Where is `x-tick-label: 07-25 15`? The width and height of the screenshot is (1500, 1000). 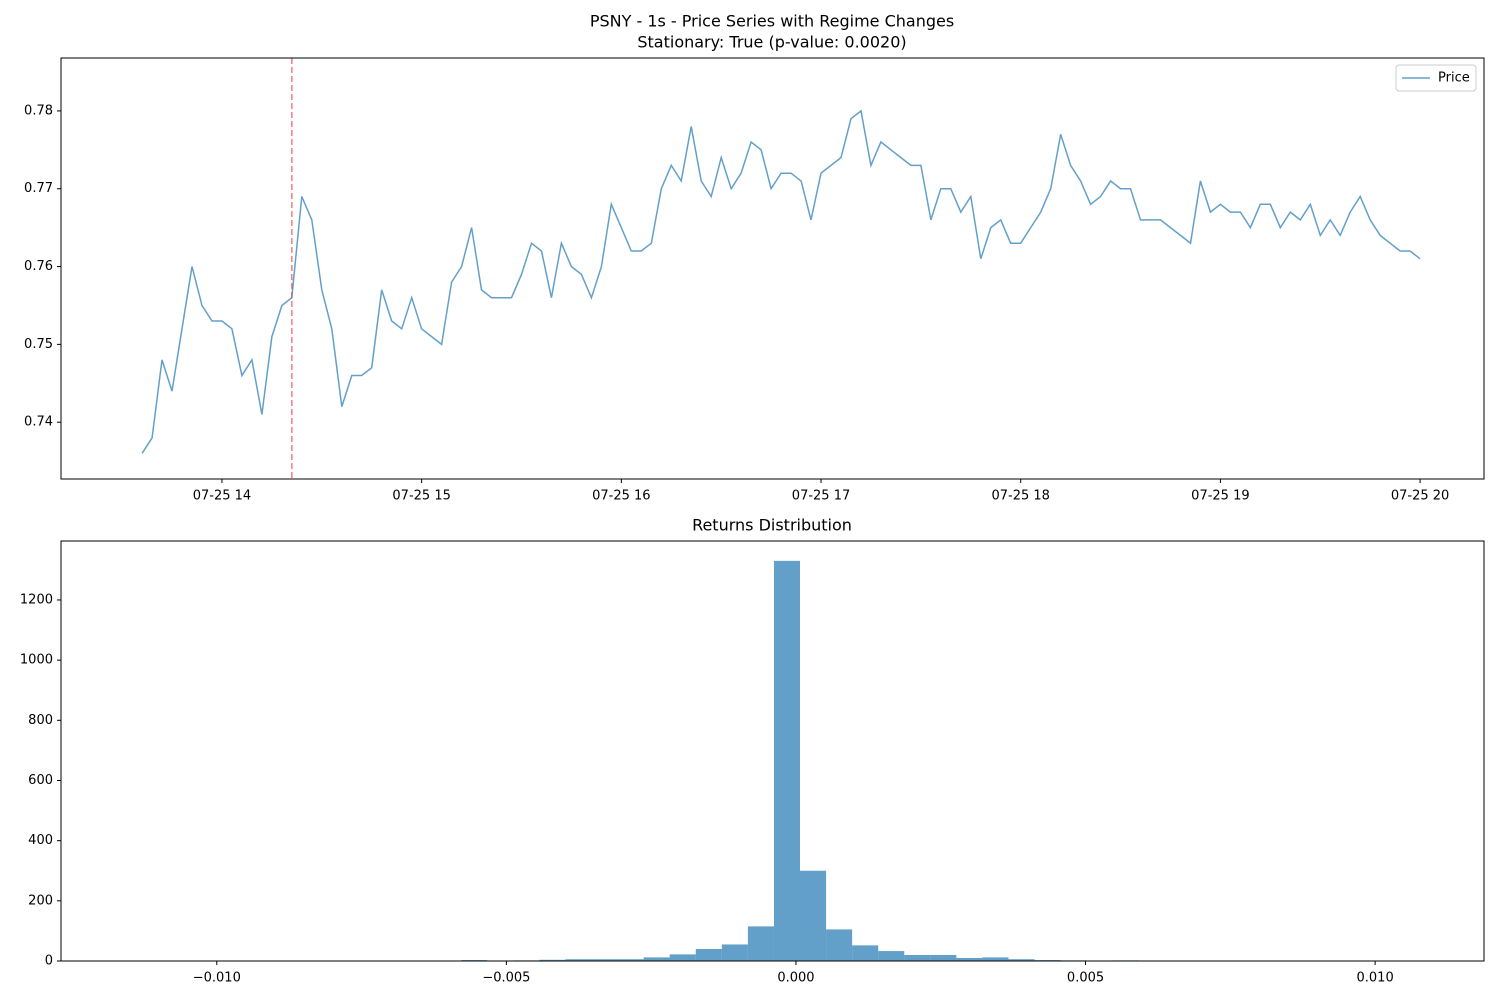 x-tick-label: 07-25 15 is located at coordinates (421, 496).